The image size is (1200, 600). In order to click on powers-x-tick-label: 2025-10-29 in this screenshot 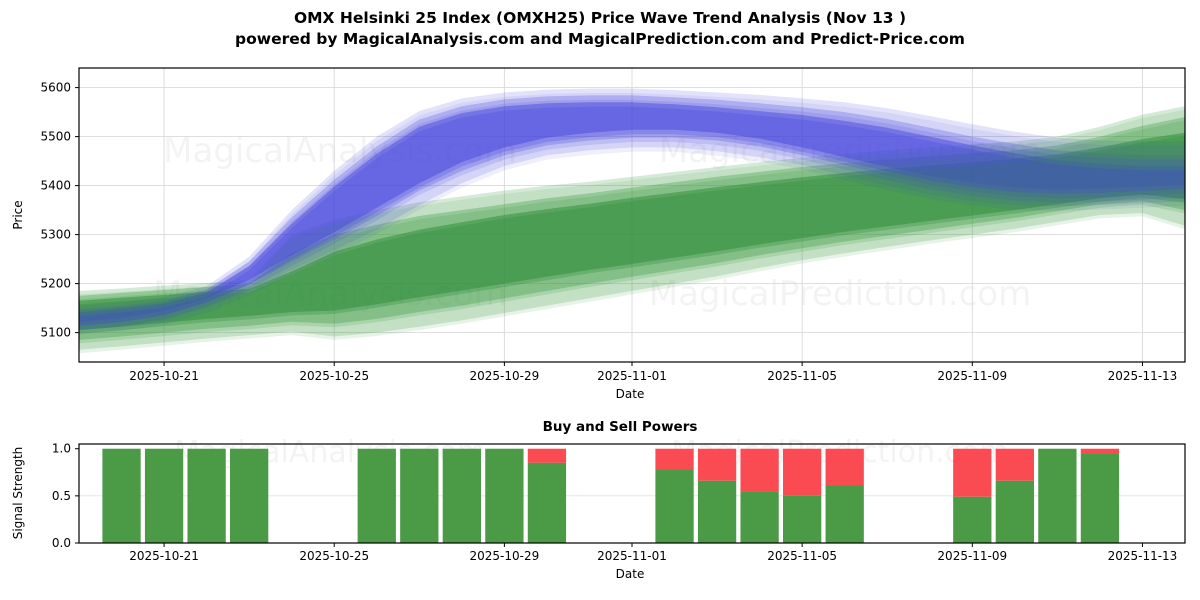, I will do `click(505, 556)`.